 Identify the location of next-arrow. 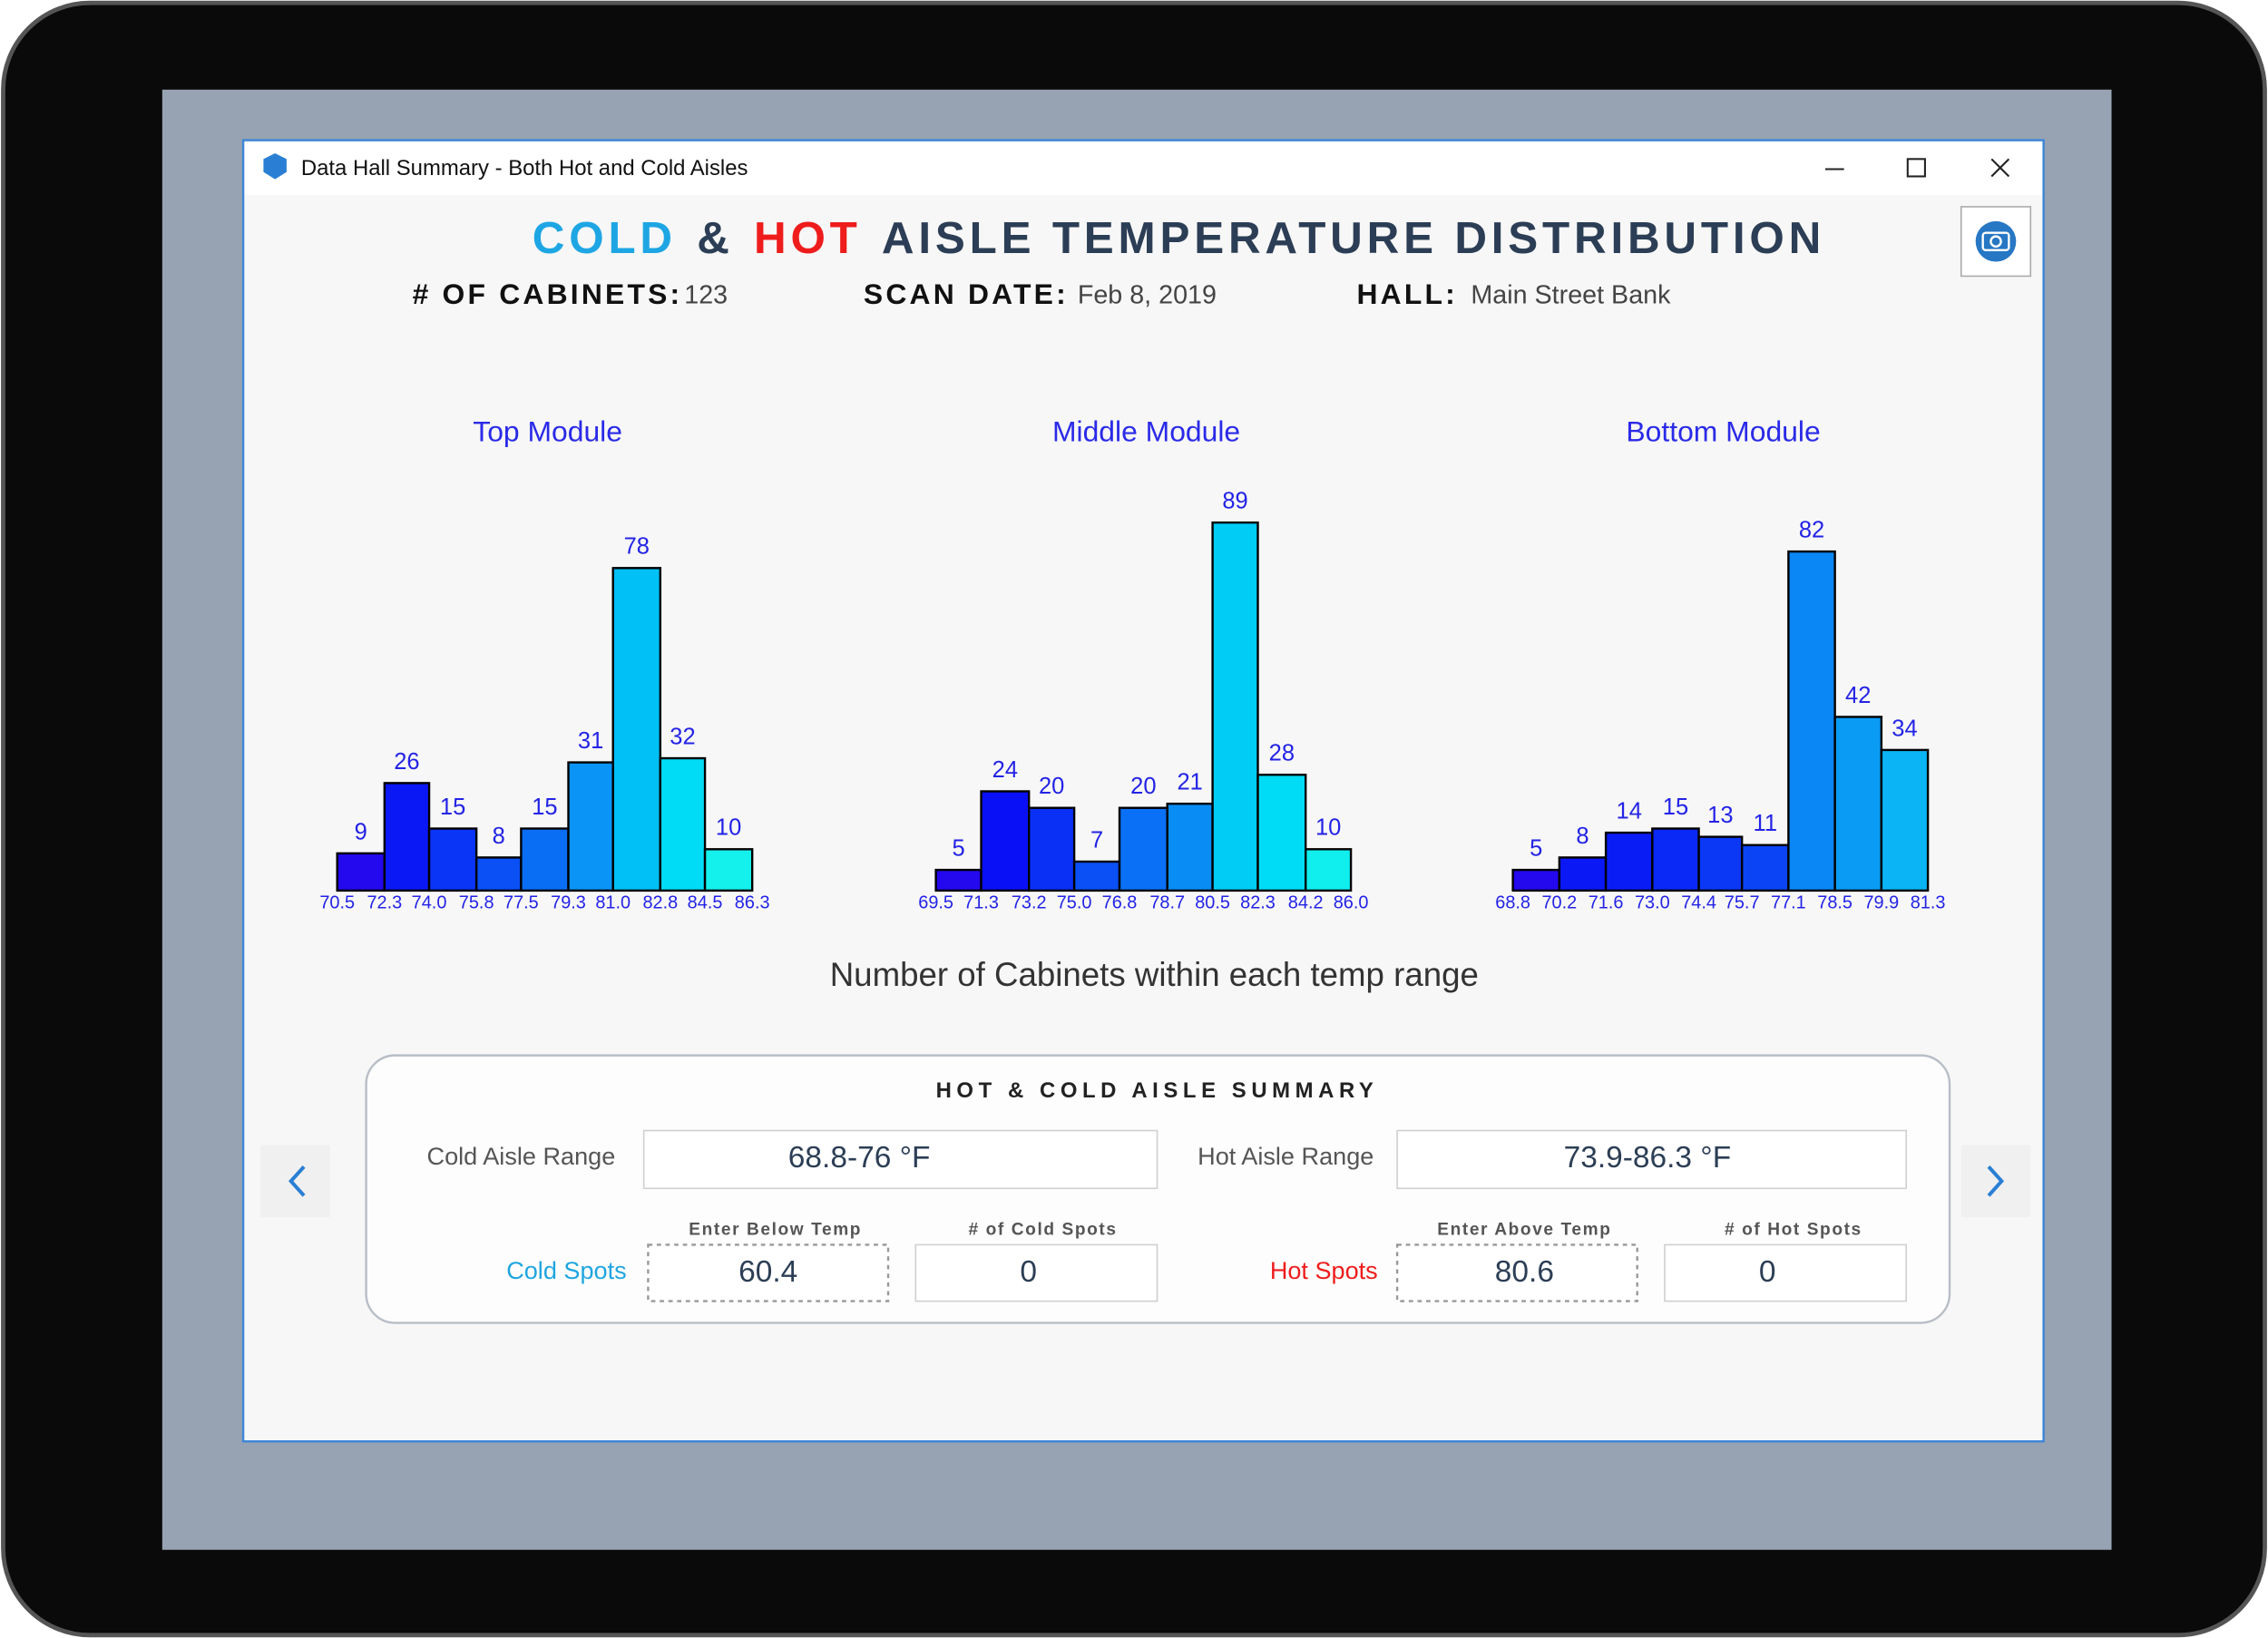
(1996, 1181).